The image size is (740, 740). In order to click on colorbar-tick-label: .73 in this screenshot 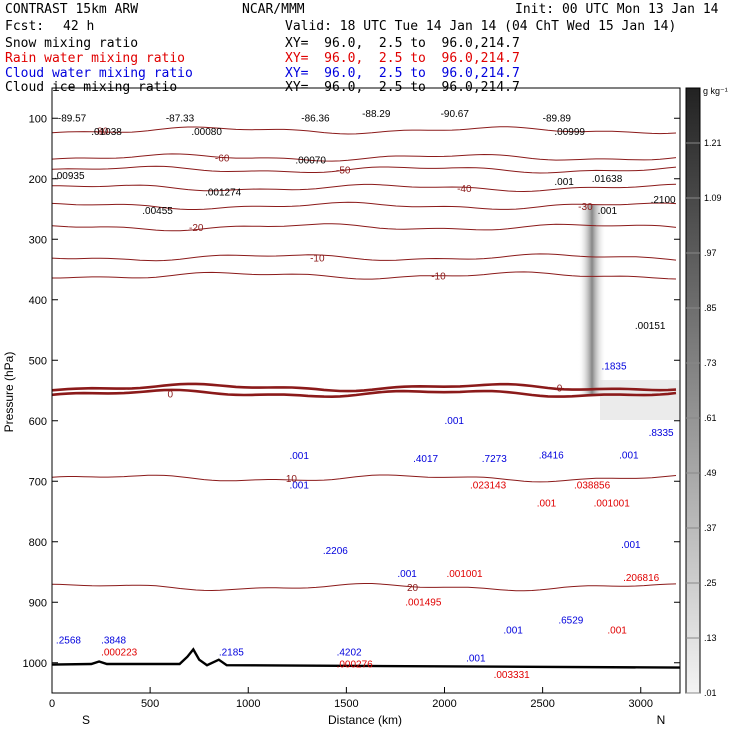, I will do `click(710, 363)`.